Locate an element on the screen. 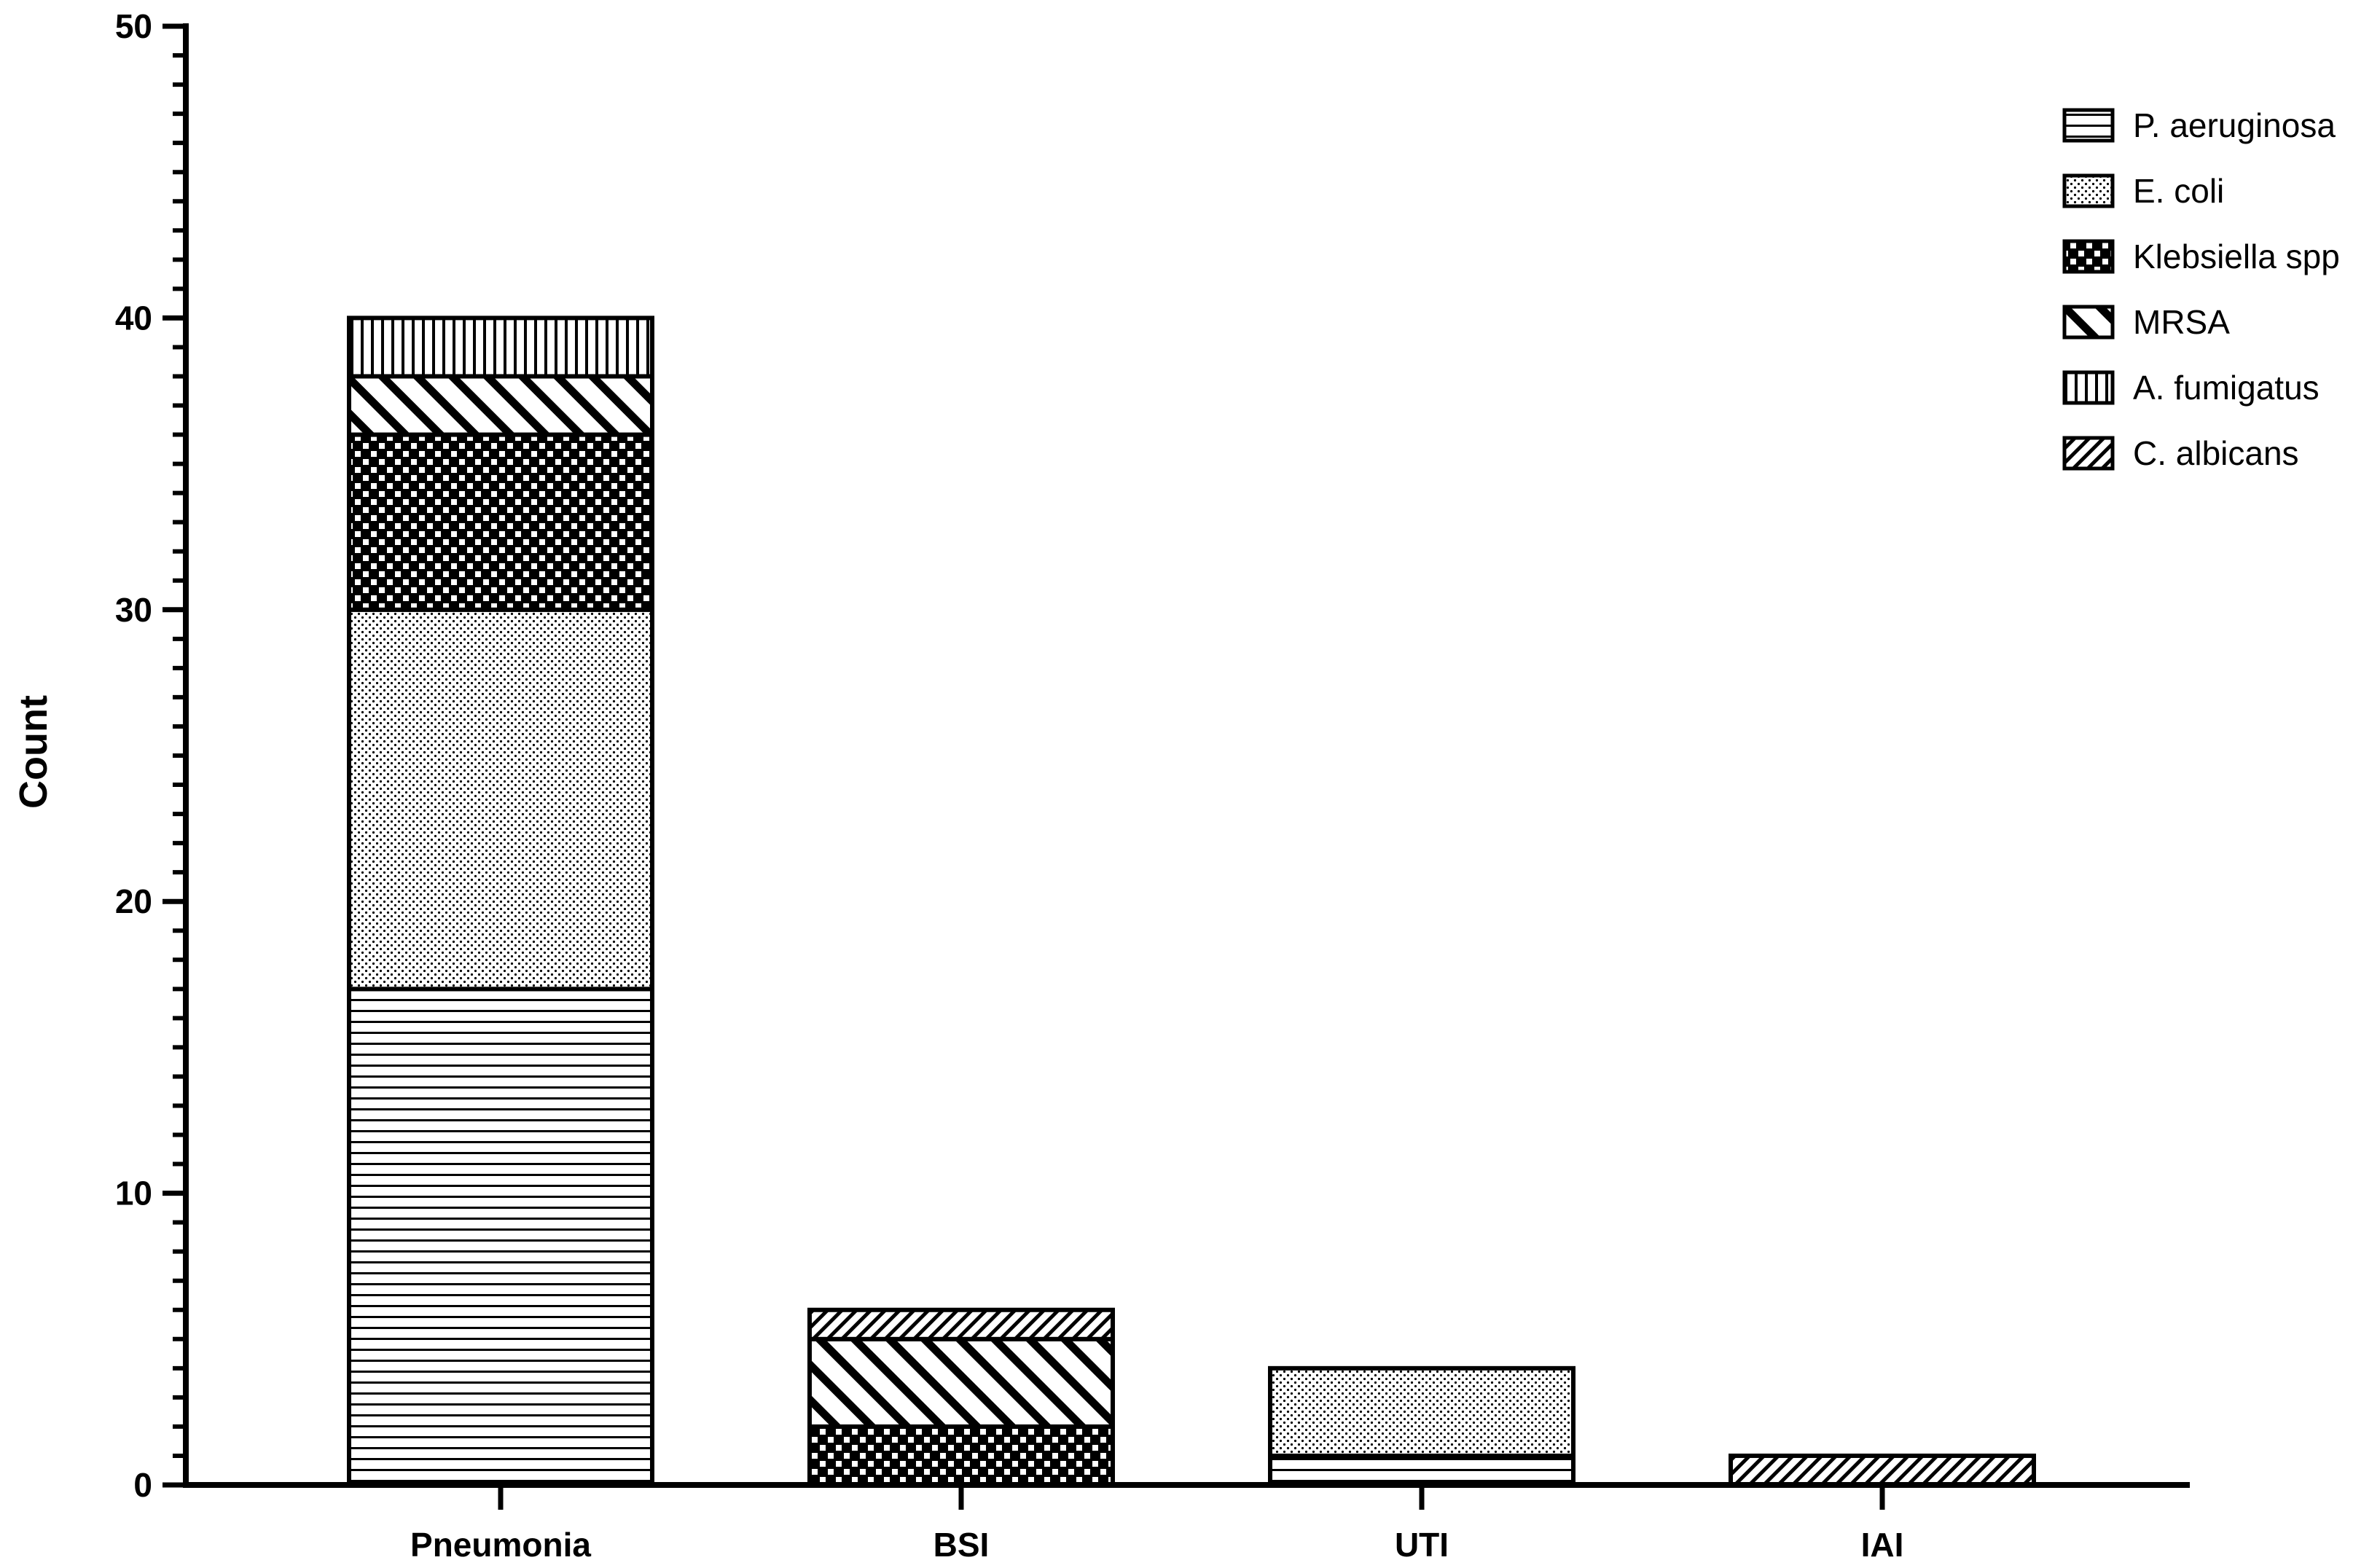  legend-item-klebsiella-spp: Klebsiella spp is located at coordinates (2201, 257).